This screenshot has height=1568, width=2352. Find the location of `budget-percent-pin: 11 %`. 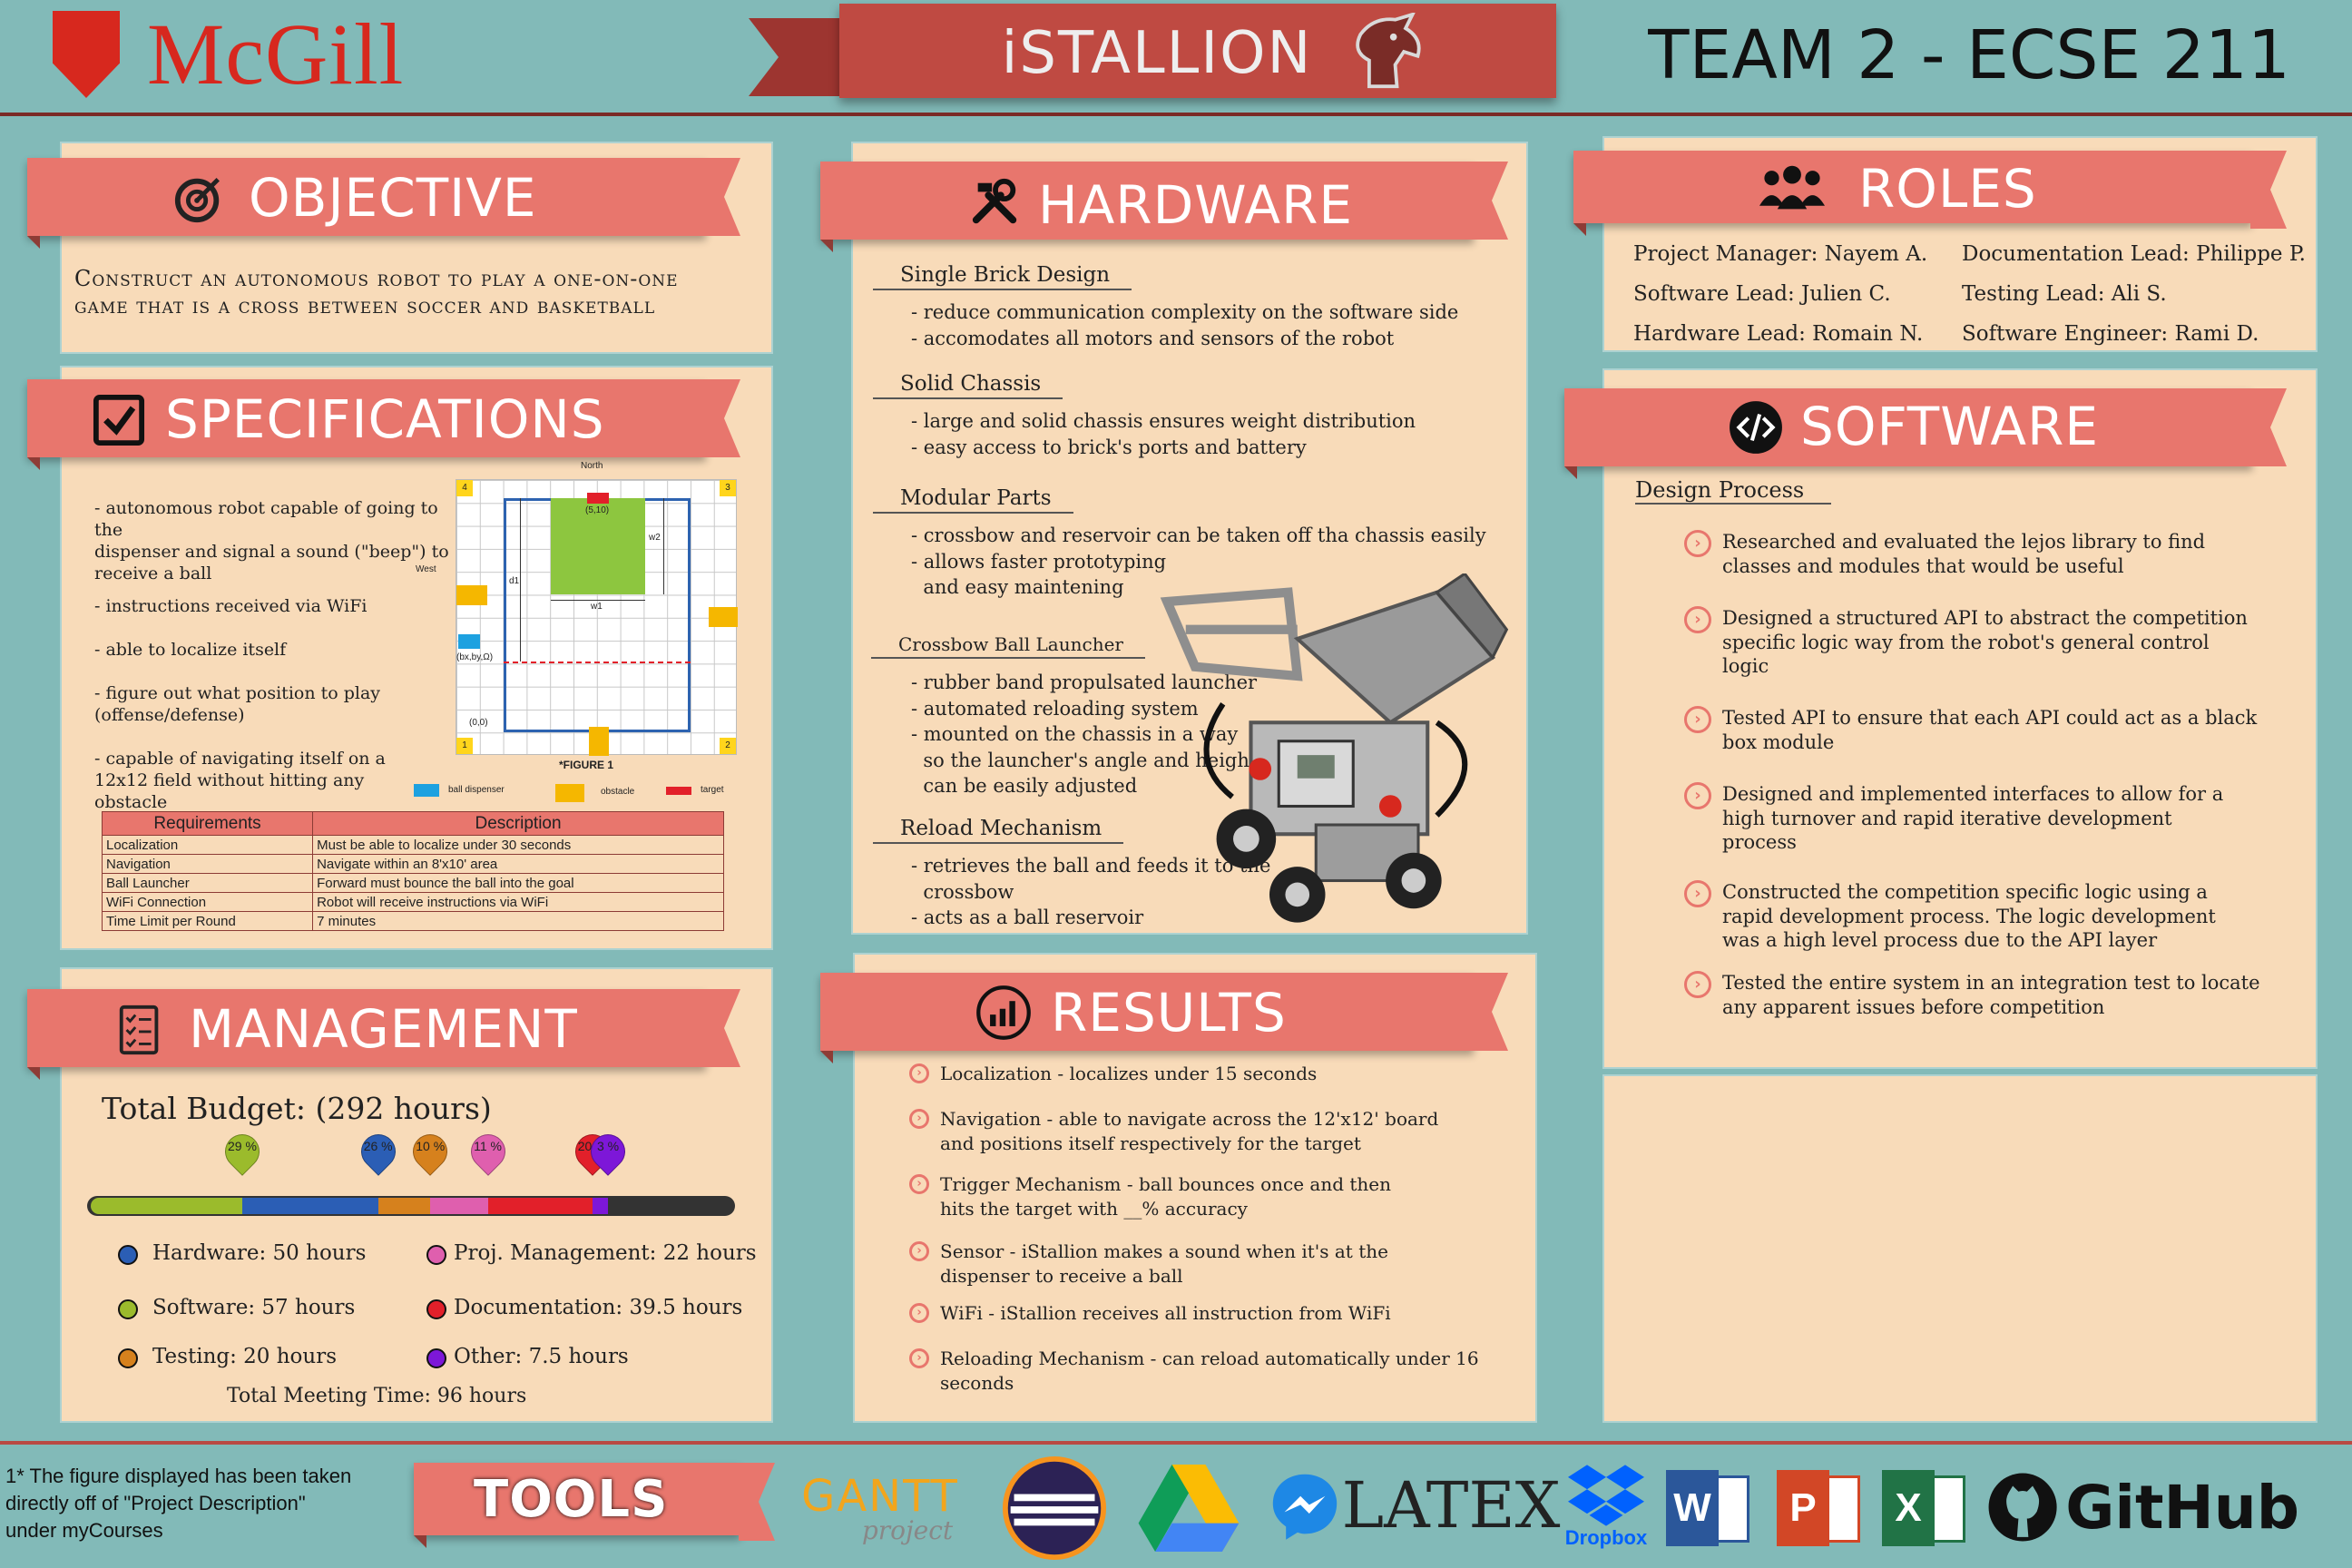

budget-percent-pin: 11 % is located at coordinates (488, 1155).